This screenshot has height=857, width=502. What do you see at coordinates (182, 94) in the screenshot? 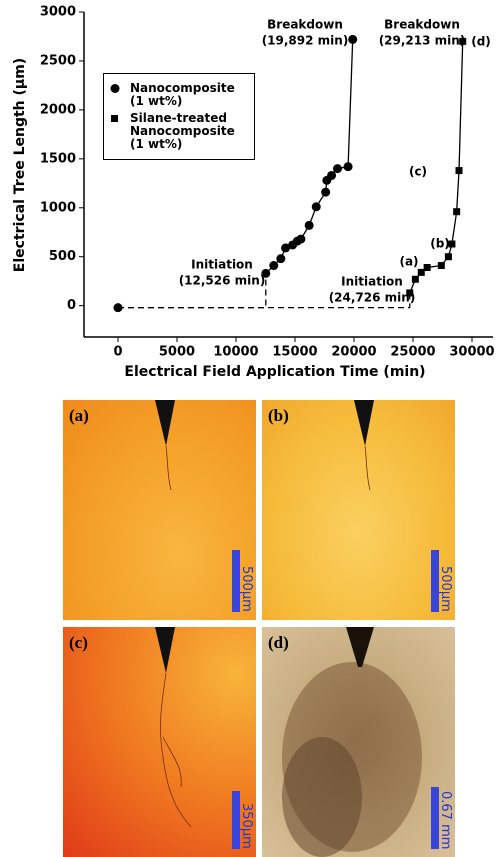
I see `legend-label: Nanocomposite (1 wt%)` at bounding box center [182, 94].